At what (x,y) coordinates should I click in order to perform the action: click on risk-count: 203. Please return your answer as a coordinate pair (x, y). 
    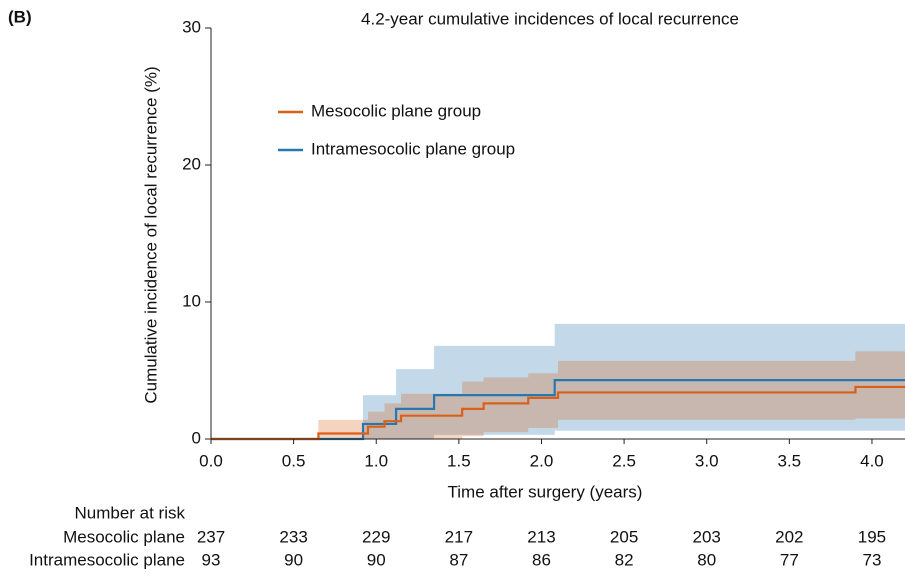
    Looking at the image, I should click on (707, 536).